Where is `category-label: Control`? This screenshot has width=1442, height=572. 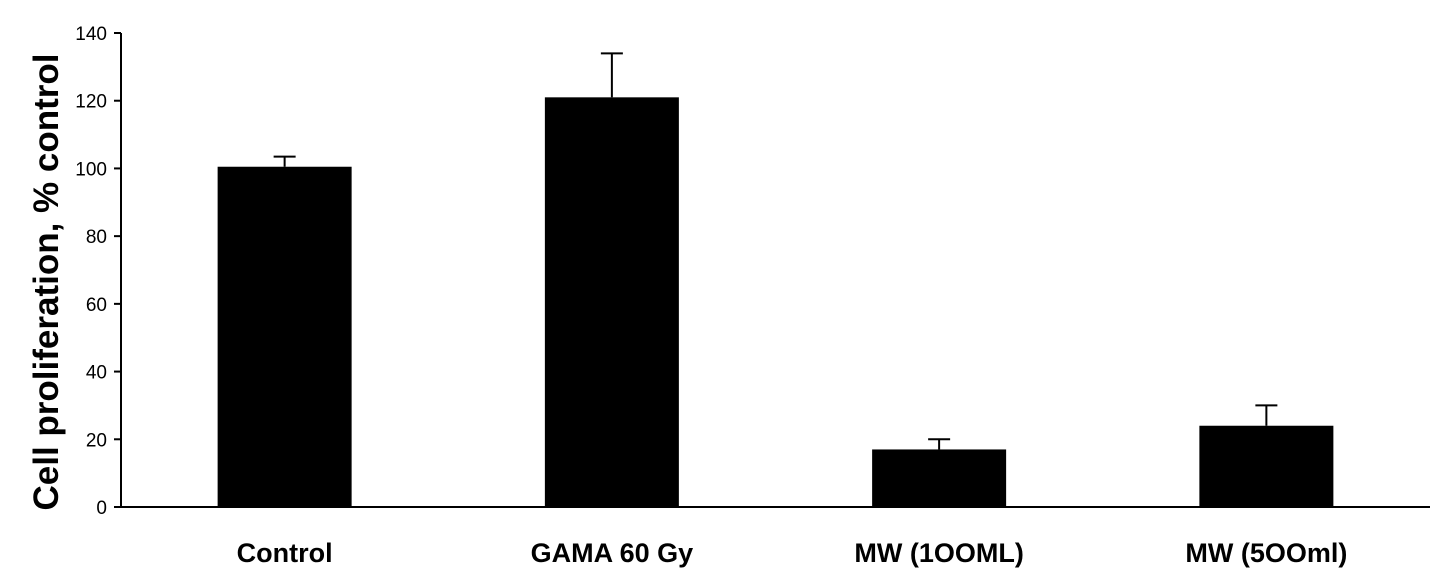 category-label: Control is located at coordinates (285, 553).